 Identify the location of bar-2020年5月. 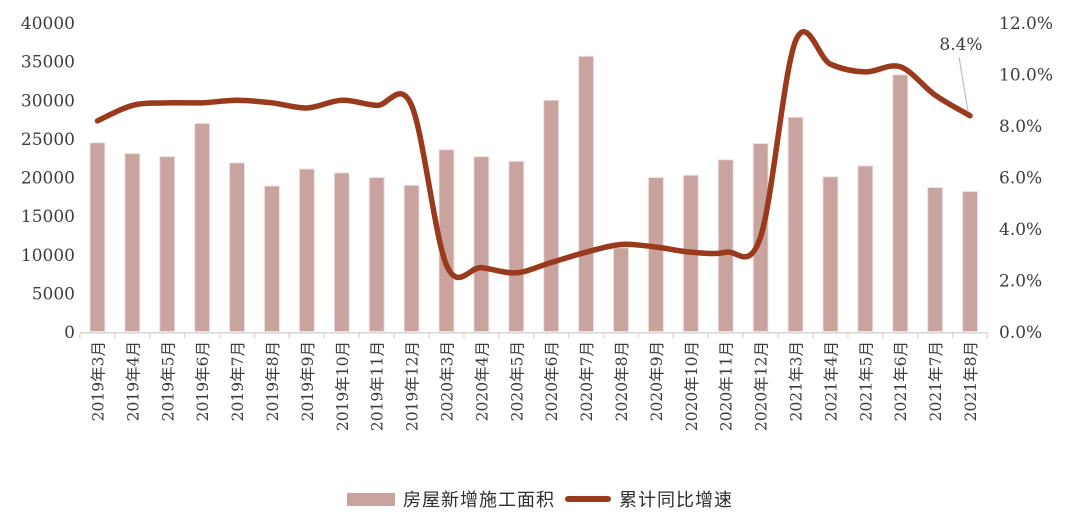
(516, 246).